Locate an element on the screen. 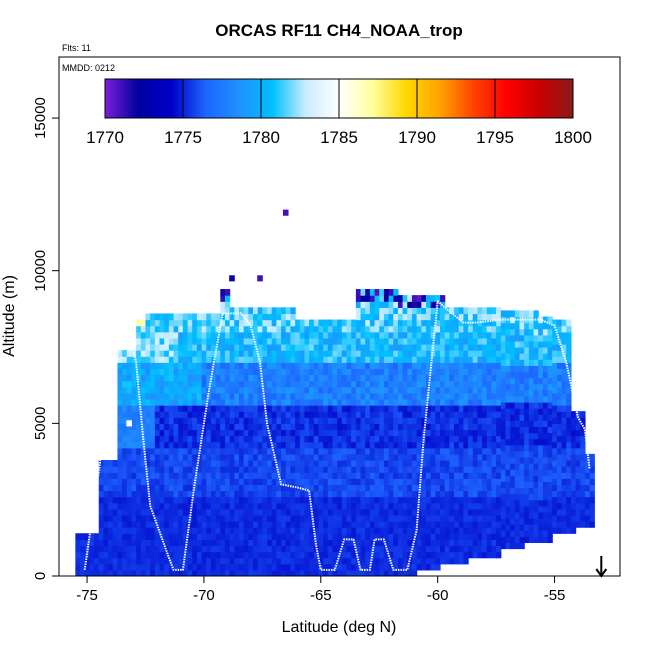 The height and width of the screenshot is (650, 650). date-label: MMDD: 0212 is located at coordinates (88, 68).